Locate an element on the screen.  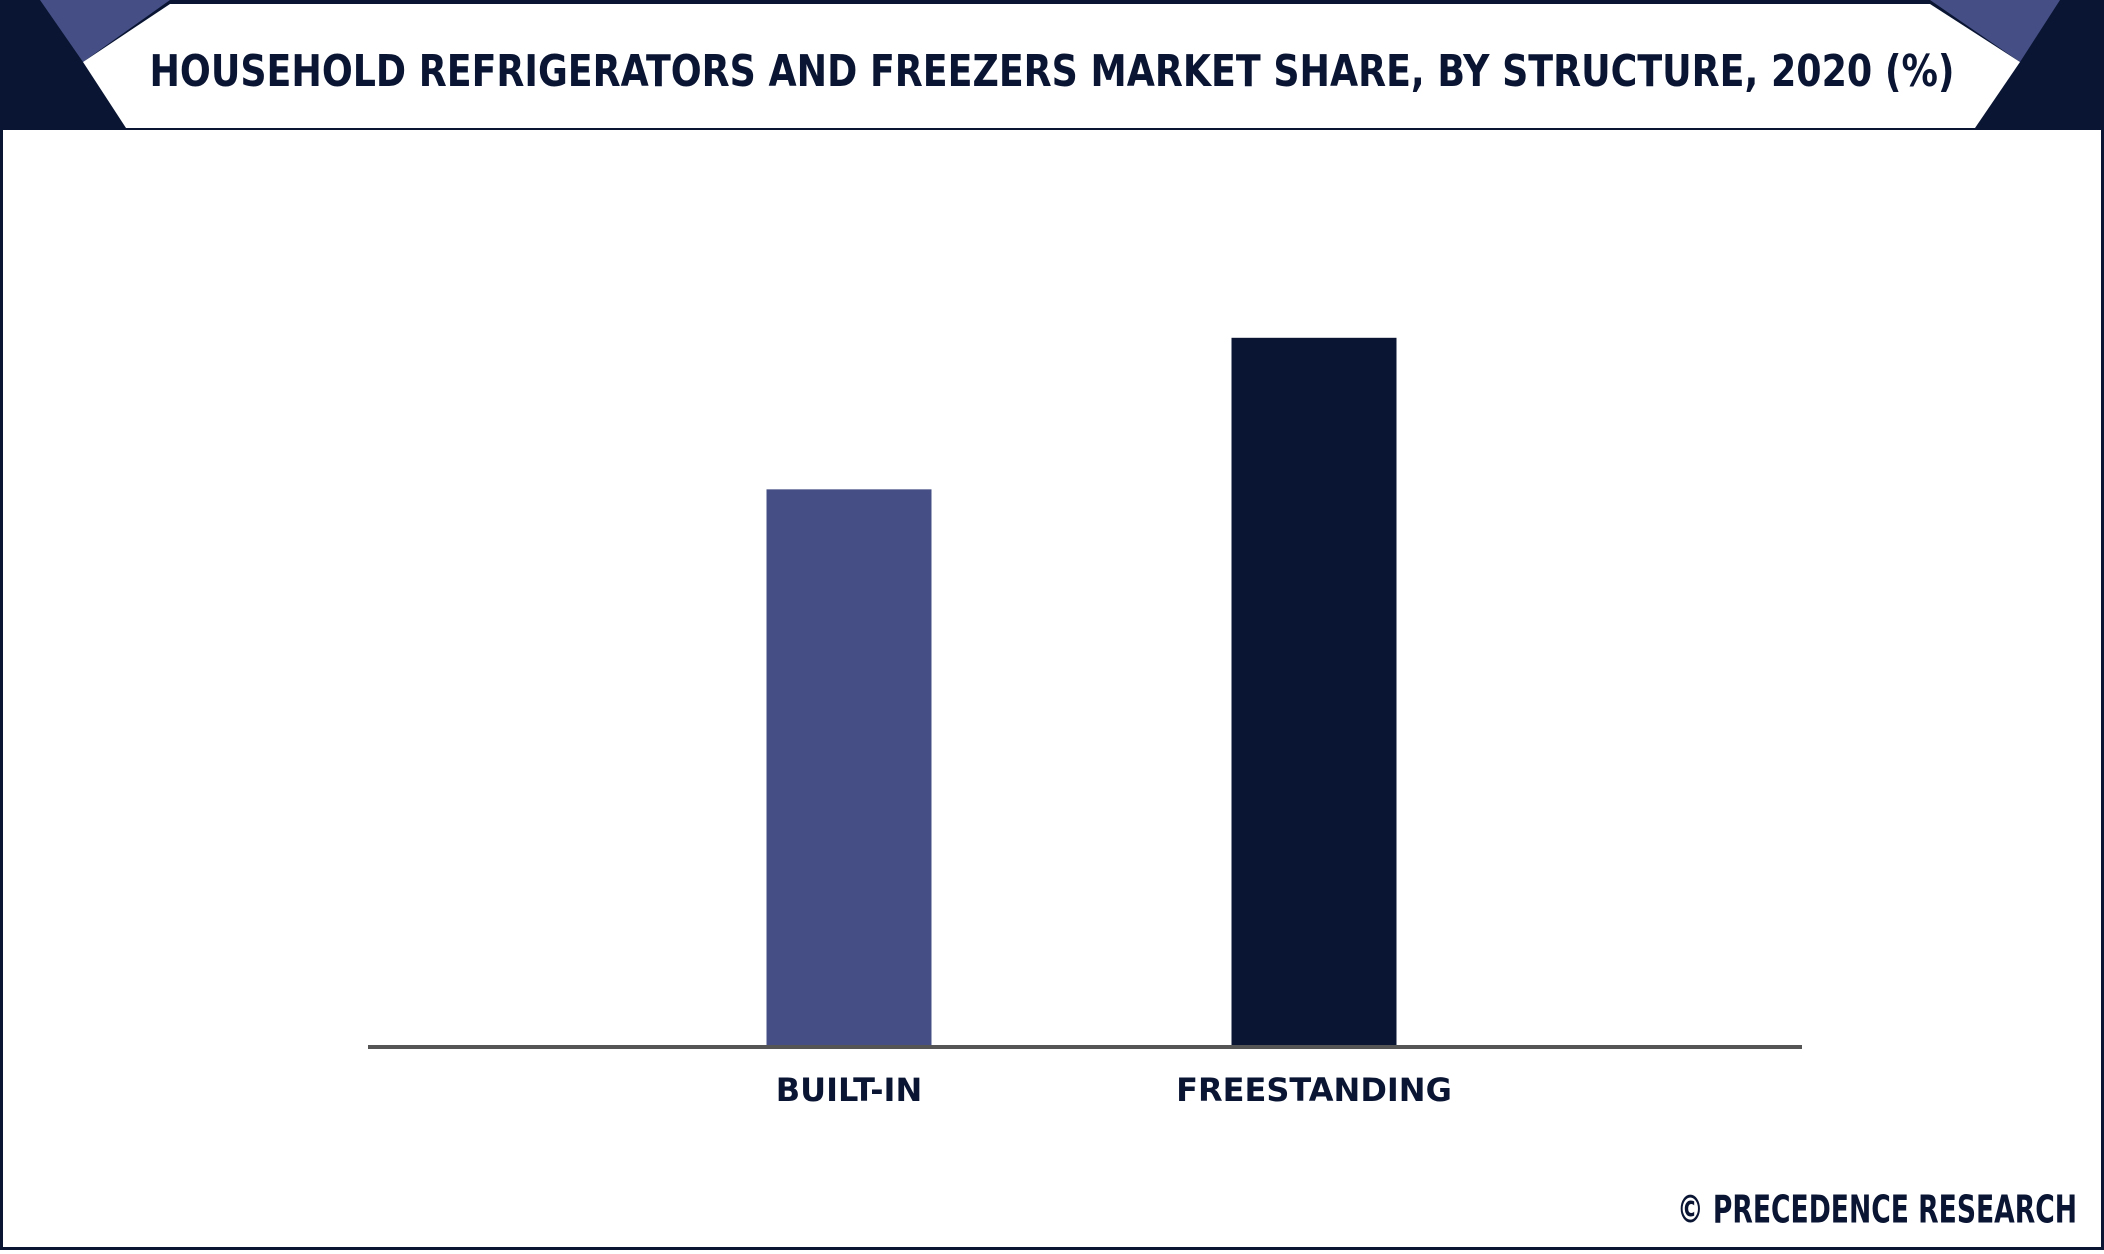
x-tick-label: FREESTANDING is located at coordinates (1314, 1090).